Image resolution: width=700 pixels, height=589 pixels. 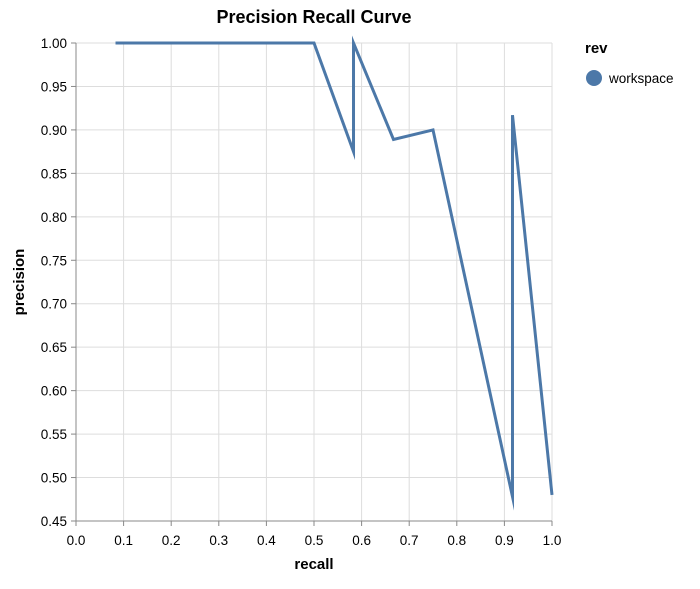 What do you see at coordinates (54, 130) in the screenshot?
I see `y-tick-label: 0.90` at bounding box center [54, 130].